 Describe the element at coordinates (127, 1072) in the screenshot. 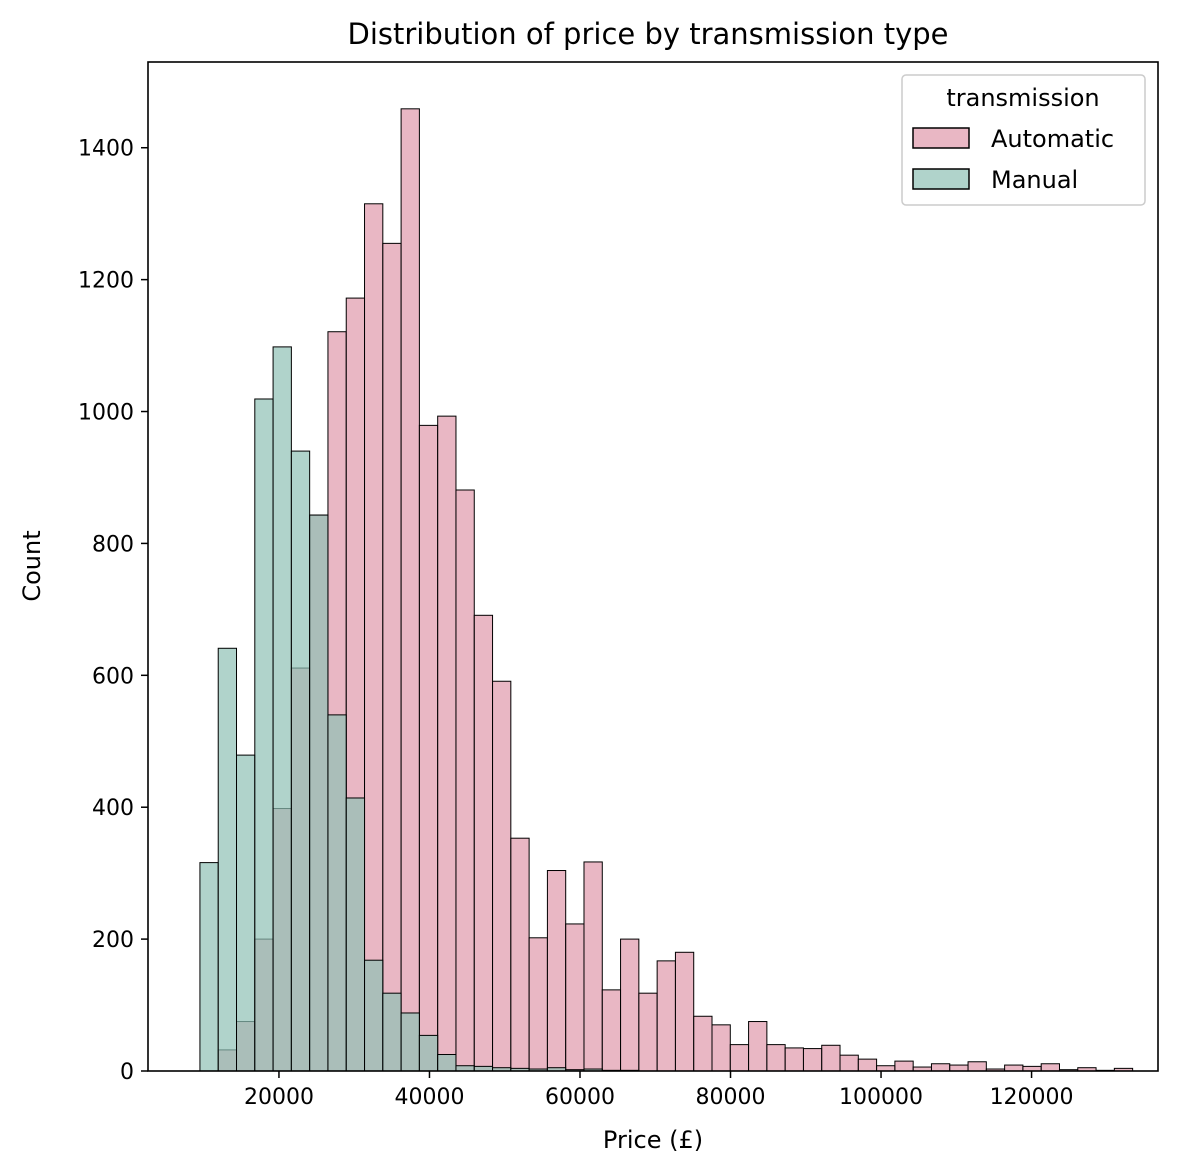

I see `y-tick-label-0: 0` at that location.